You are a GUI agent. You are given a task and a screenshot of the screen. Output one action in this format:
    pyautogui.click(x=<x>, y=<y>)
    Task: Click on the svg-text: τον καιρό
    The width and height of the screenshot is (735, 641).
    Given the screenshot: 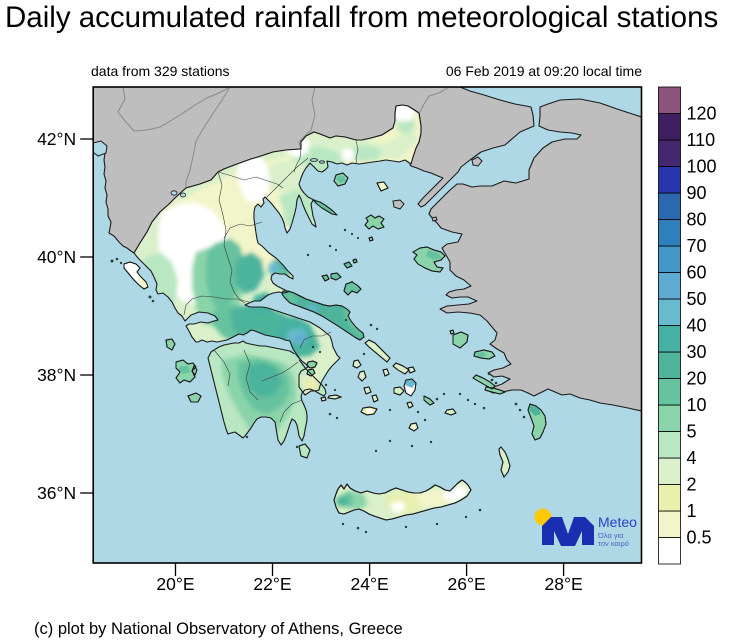 What is the action you would take?
    pyautogui.click(x=613, y=543)
    